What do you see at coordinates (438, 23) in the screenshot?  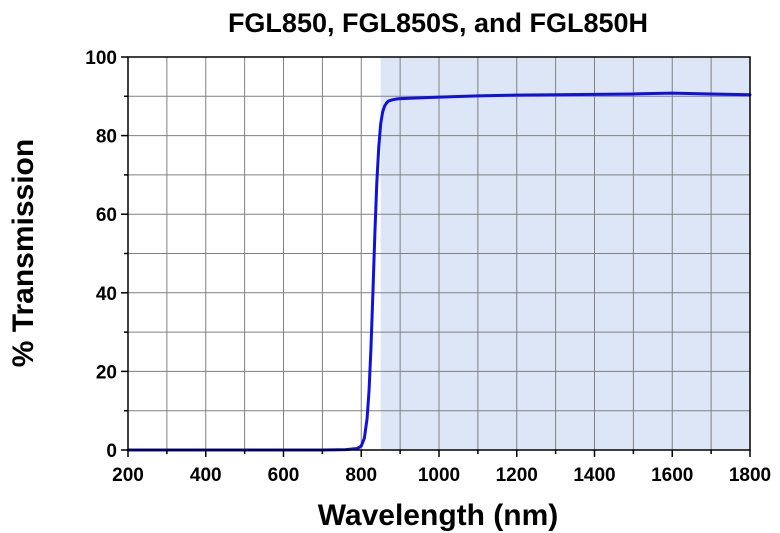 I see `chart-title: FGL850, FGL850S, and FGL850H` at bounding box center [438, 23].